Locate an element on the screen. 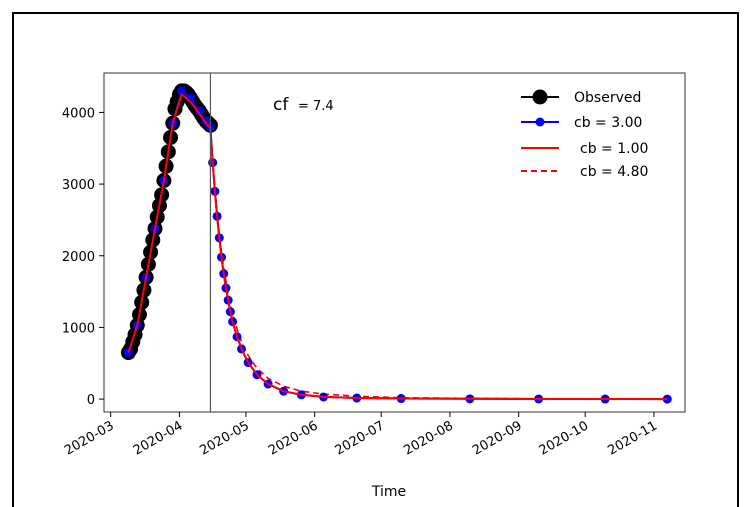 This screenshot has width=749, height=507. legend: Observed cb = 3.00 cb = 1.00 cb = 4.80 is located at coordinates (584, 134).